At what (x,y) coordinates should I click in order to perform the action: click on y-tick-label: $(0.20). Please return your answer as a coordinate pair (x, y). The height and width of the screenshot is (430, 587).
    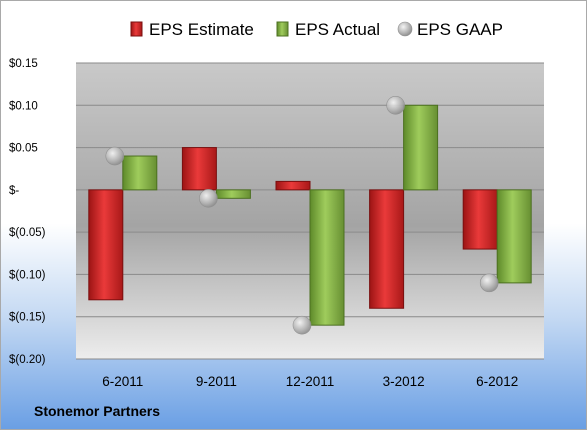
    Looking at the image, I should click on (27, 360).